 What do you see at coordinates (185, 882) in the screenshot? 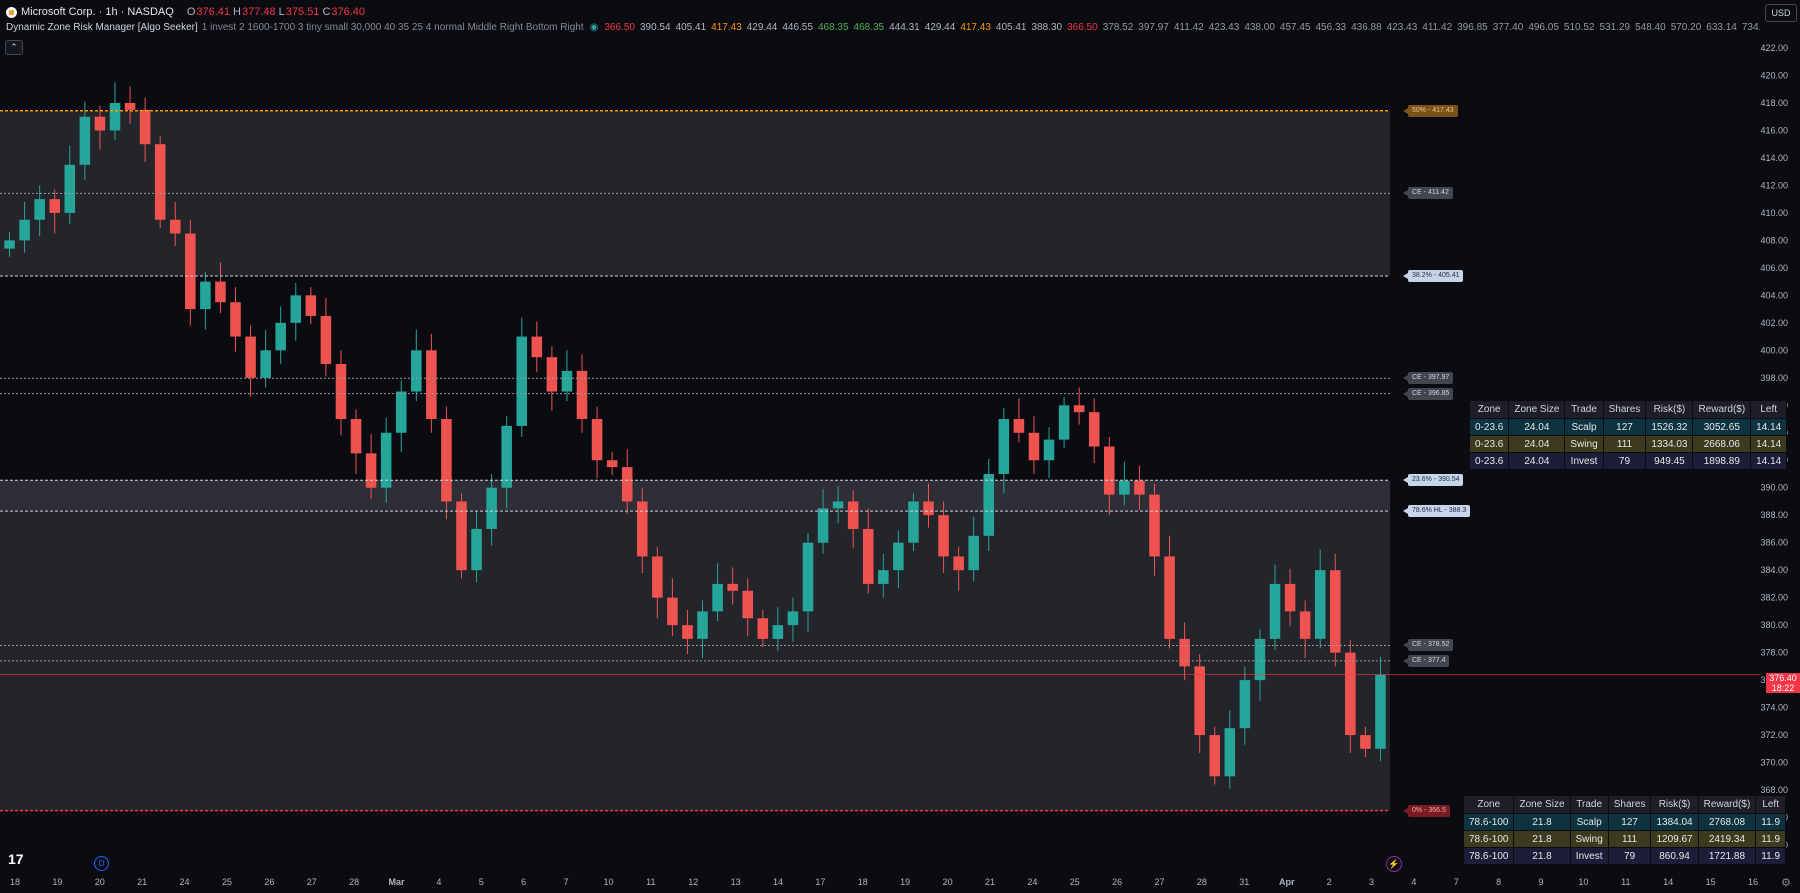
I see `time-tick-label: 24` at bounding box center [185, 882].